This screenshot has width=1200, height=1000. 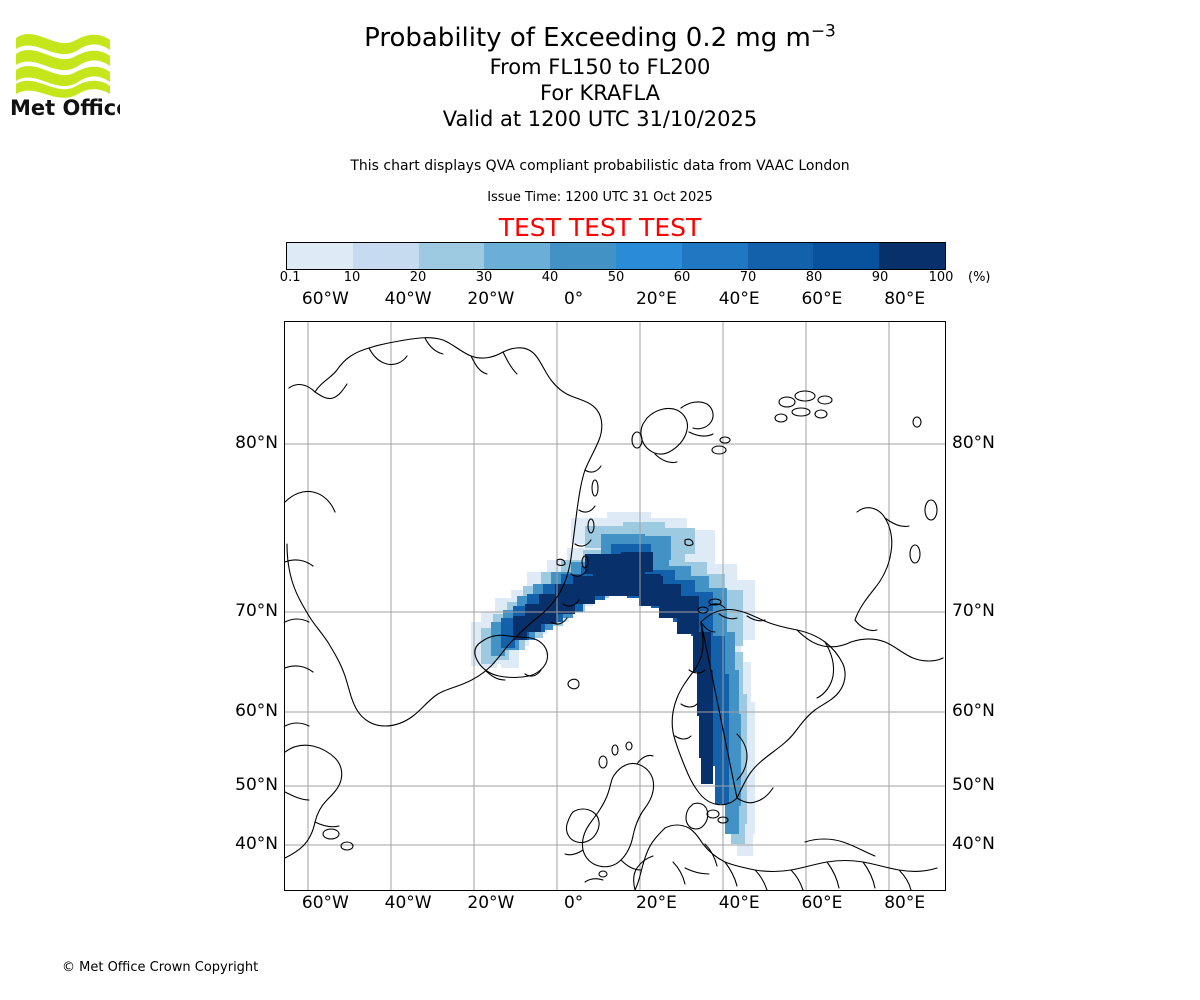 I want to click on probability-colorbar, so click(x=616, y=256).